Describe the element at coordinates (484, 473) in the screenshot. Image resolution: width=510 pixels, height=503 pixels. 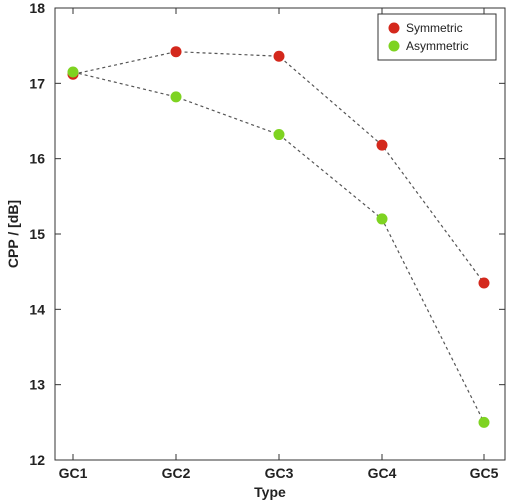
I see `x-tick-label: GC5` at that location.